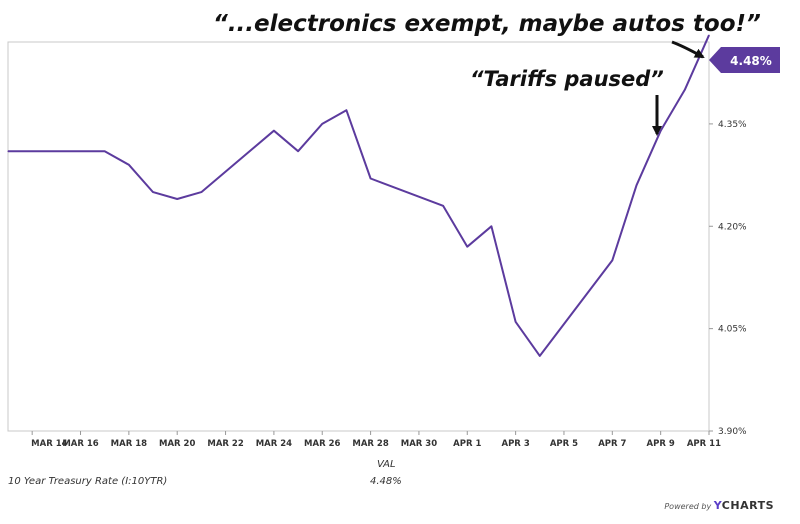  I want to click on y-tick-label: 4.20%, so click(732, 227).